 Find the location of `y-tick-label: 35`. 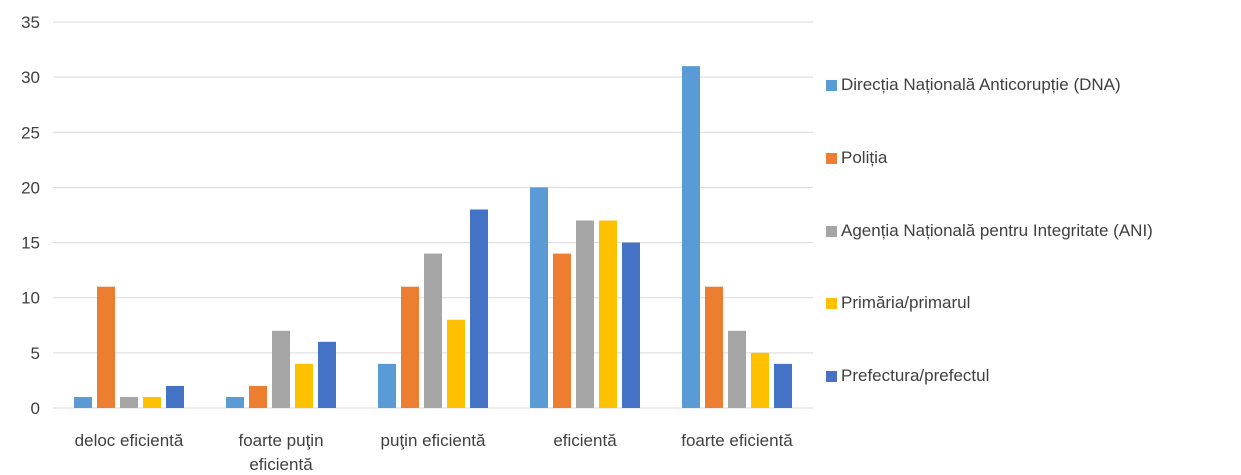

y-tick-label: 35 is located at coordinates (30, 22).